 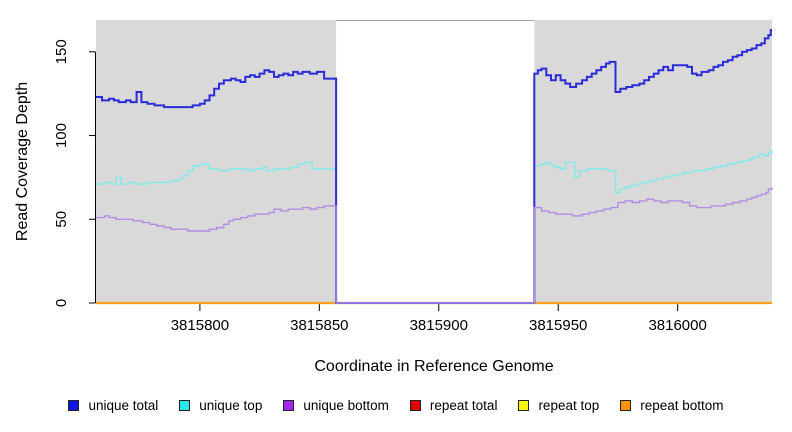 I want to click on legend-item-unique-total: unique total, so click(x=113, y=405).